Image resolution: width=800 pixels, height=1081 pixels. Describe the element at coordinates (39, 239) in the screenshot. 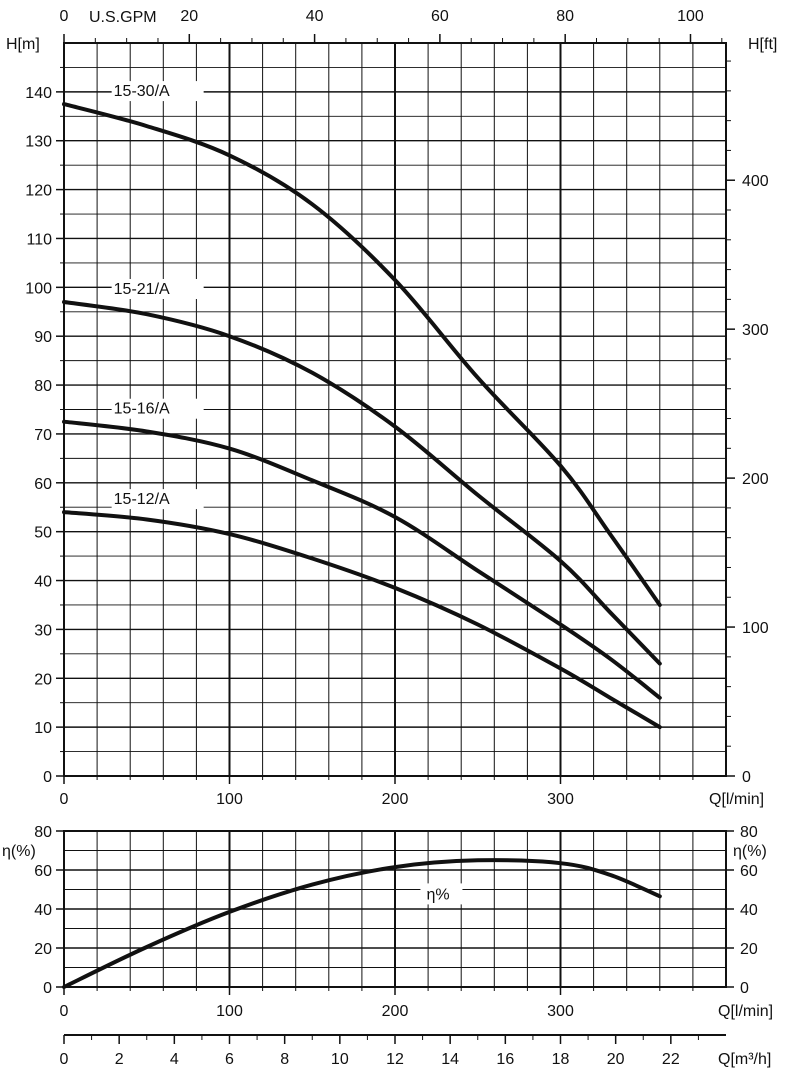

I see `y-tick-label: 110` at that location.